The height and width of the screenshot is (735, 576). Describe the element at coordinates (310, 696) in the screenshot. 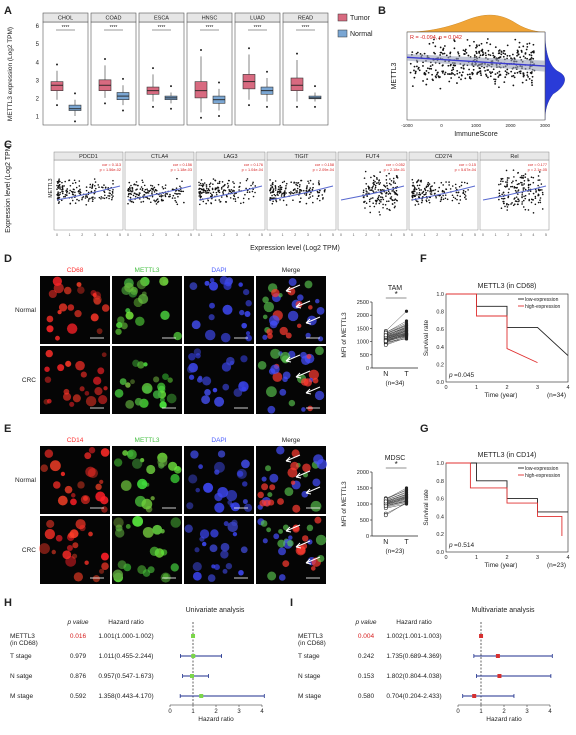

I see `forest-row-name: M stage` at that location.